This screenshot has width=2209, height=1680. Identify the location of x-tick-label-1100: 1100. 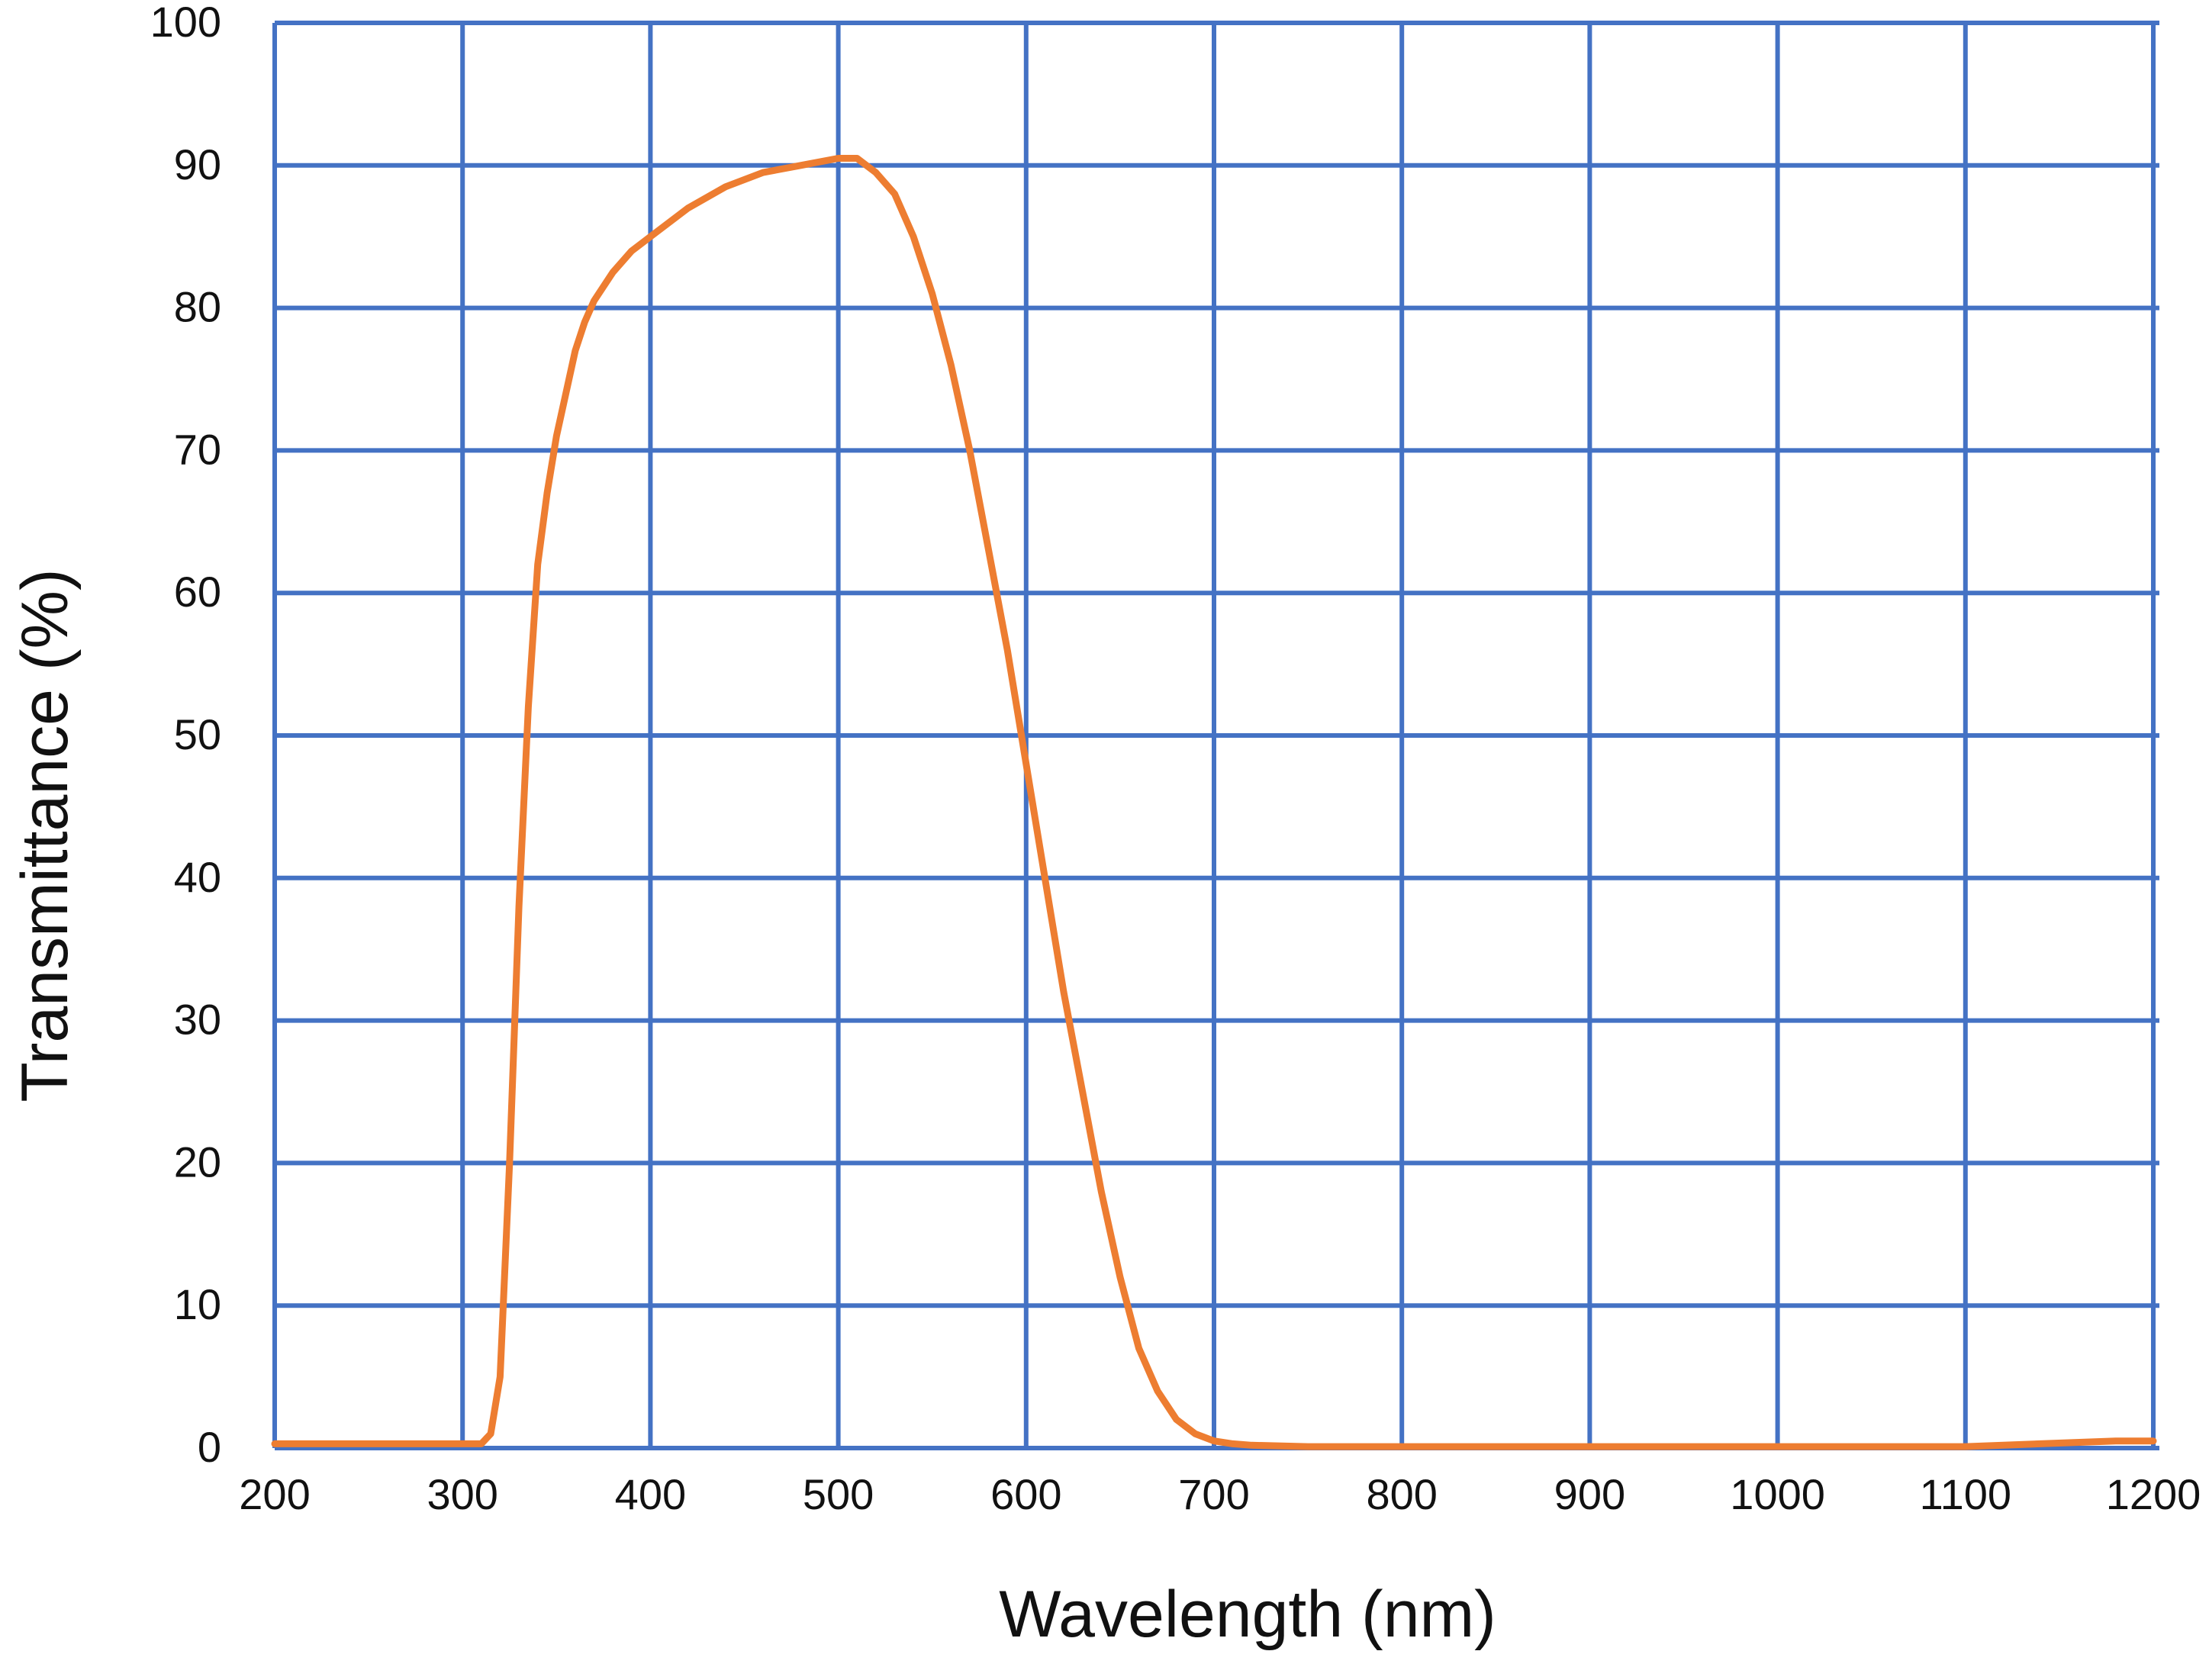
(1965, 1494).